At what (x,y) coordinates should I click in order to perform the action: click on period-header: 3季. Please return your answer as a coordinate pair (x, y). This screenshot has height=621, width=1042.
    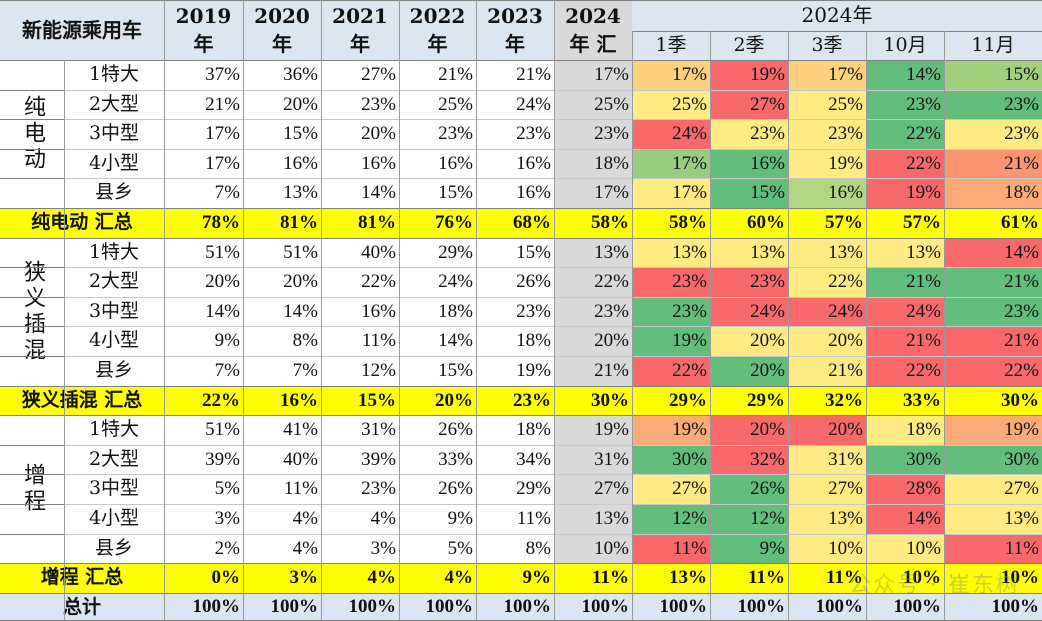
    Looking at the image, I should click on (827, 45).